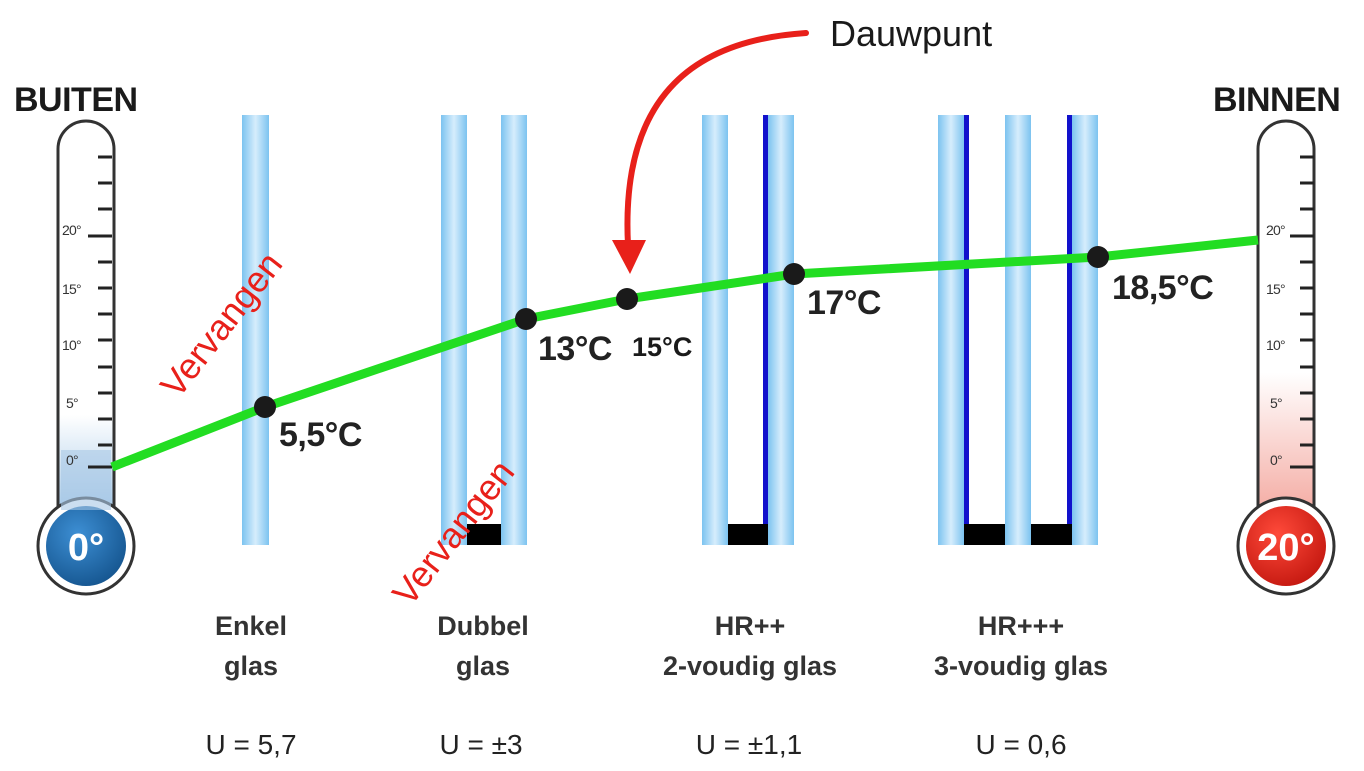 The width and height of the screenshot is (1364, 771). I want to click on outside-label: BUITEN, so click(76, 100).